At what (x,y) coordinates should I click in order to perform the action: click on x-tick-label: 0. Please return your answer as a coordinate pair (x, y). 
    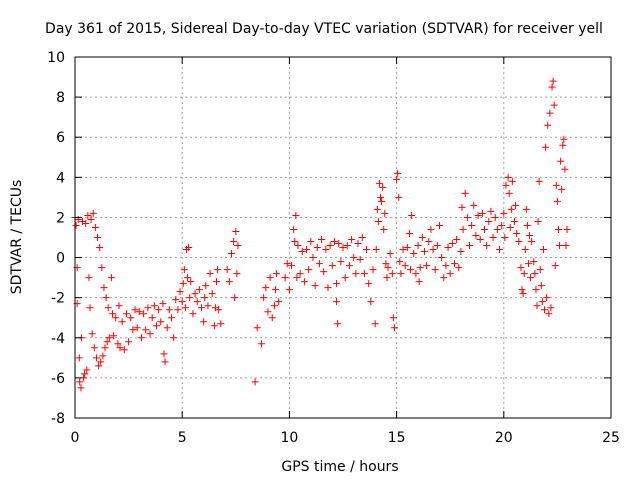
    Looking at the image, I should click on (75, 438).